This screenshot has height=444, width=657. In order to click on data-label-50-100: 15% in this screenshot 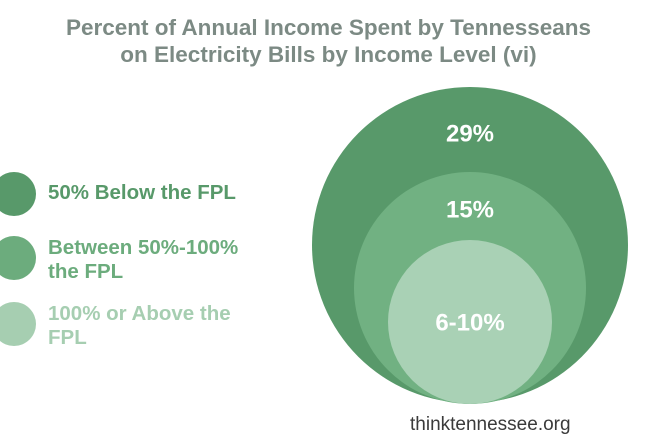, I will do `click(470, 210)`.